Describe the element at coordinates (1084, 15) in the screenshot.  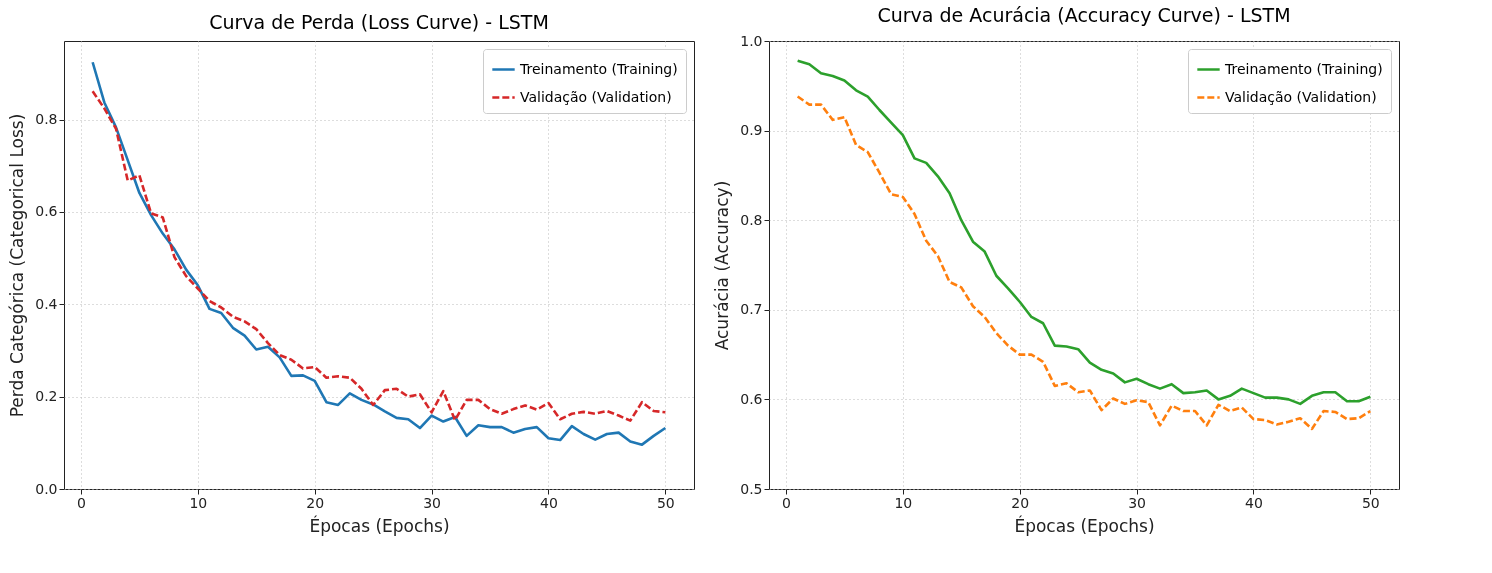
I see `chart-title: Curva de Acurácia (Accuracy Curve) - LSTM` at that location.